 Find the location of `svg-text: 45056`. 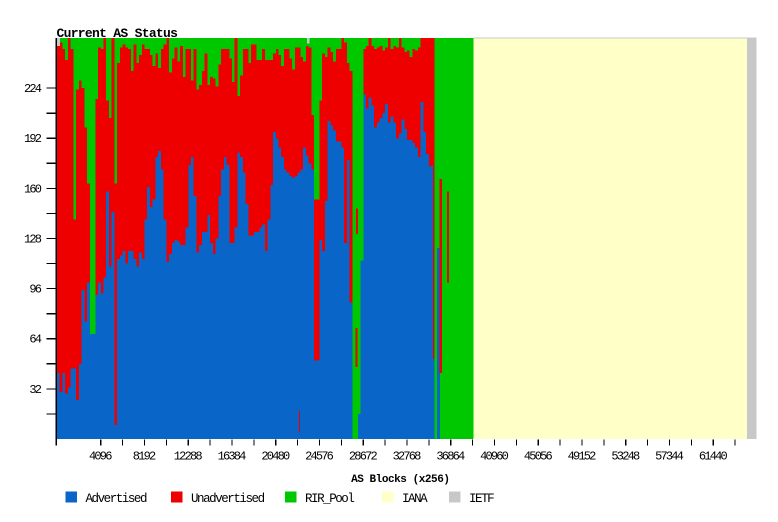

svg-text: 45056 is located at coordinates (538, 457).